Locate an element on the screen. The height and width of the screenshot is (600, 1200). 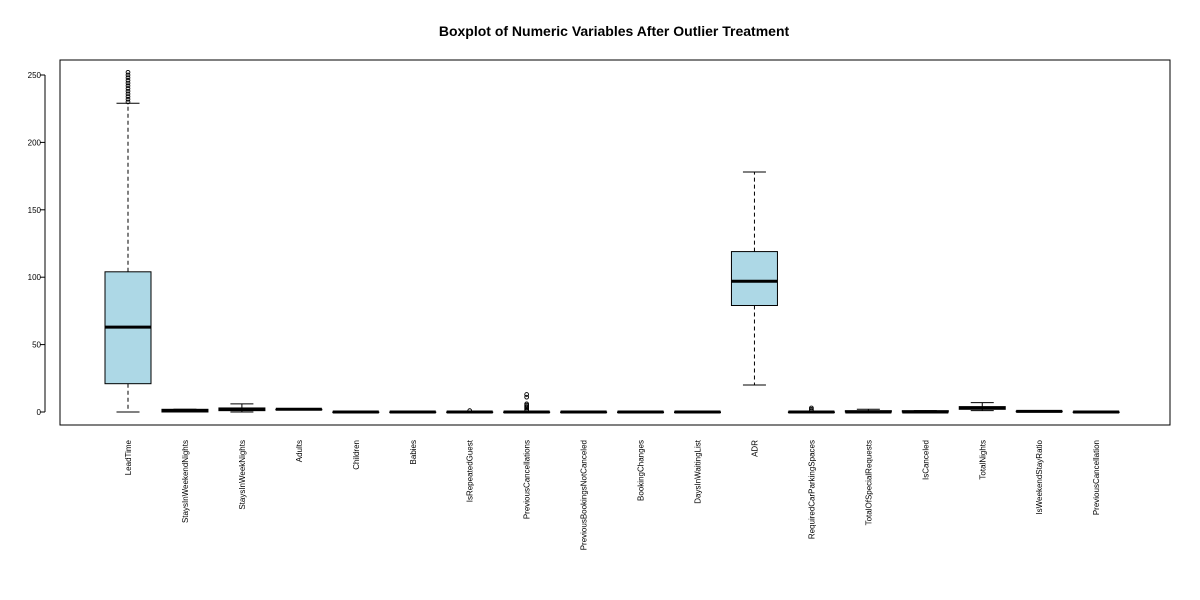
box-PreviousCancellation is located at coordinates (1096, 412).